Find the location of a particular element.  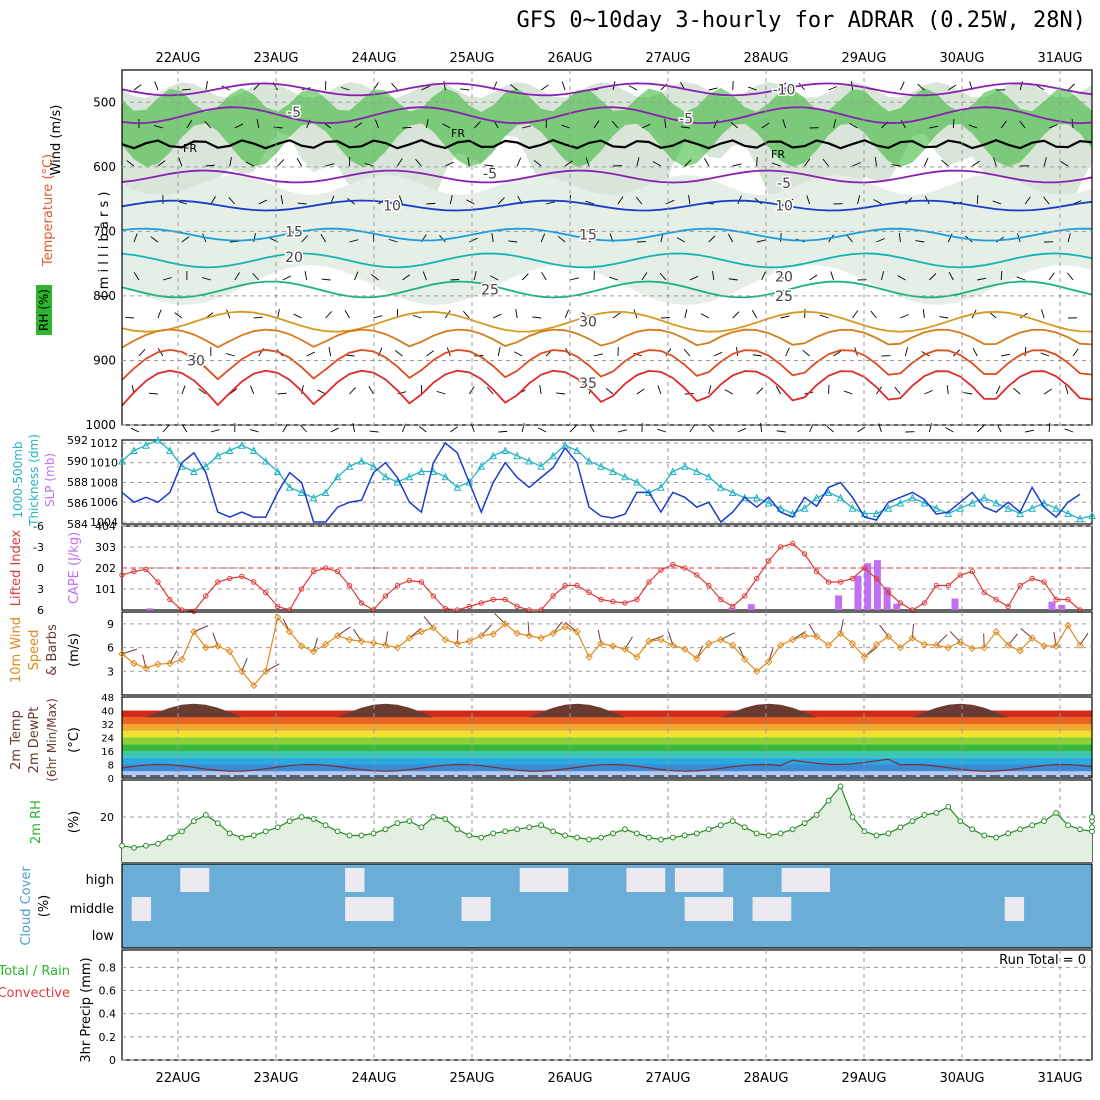

temp-units-label: (°C) is located at coordinates (74, 740).